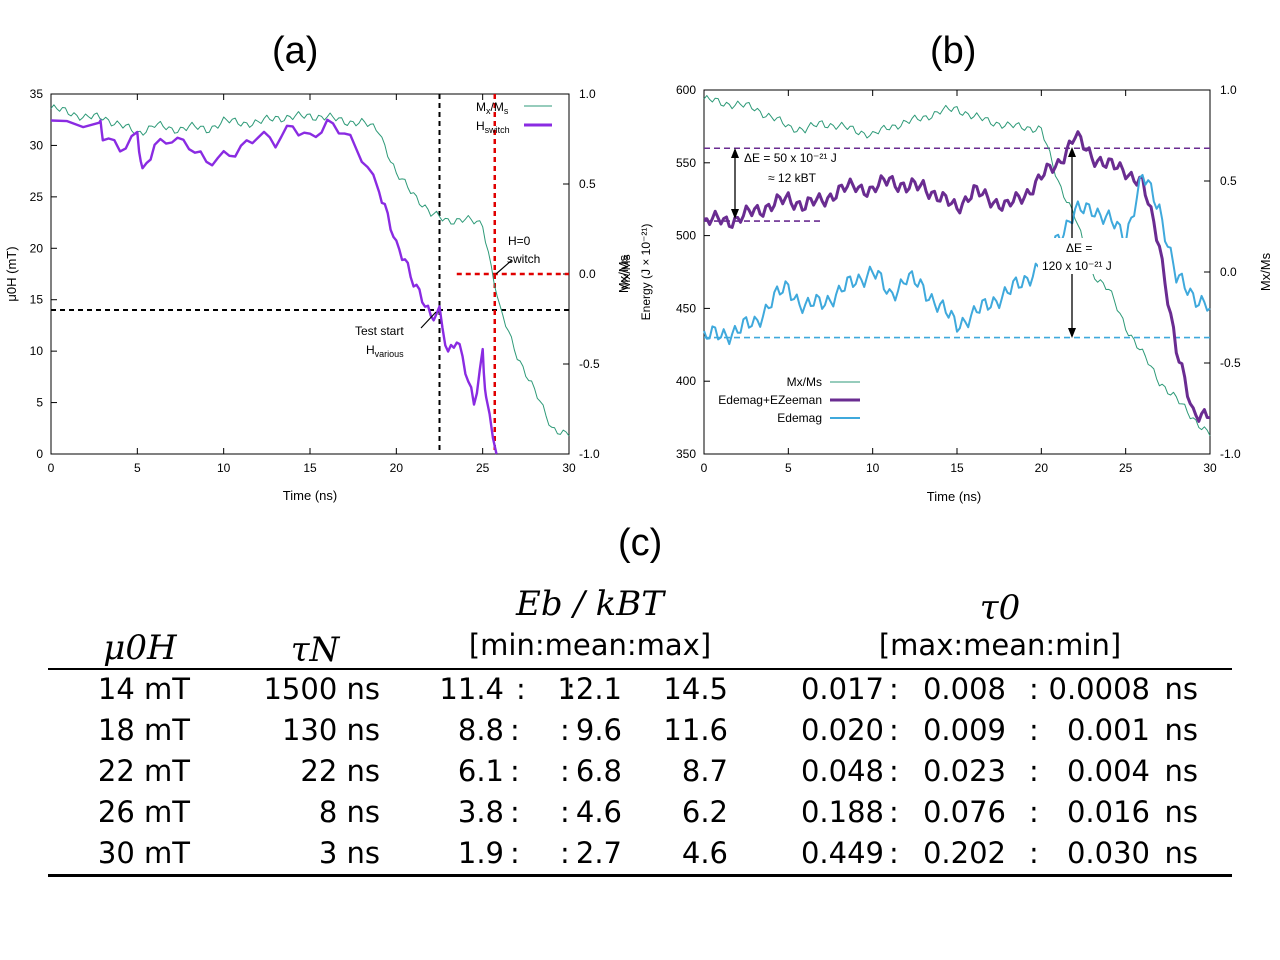  I want to click on cell-tau0-min: 0.016, so click(1108, 812).